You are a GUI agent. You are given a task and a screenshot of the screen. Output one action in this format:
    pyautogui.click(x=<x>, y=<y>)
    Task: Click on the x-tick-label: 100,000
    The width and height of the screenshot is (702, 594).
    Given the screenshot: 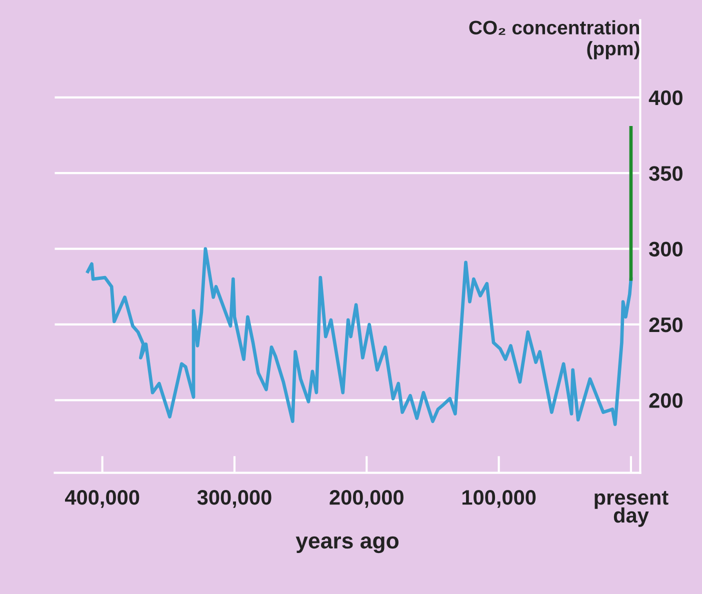 What is the action you would take?
    pyautogui.click(x=499, y=499)
    